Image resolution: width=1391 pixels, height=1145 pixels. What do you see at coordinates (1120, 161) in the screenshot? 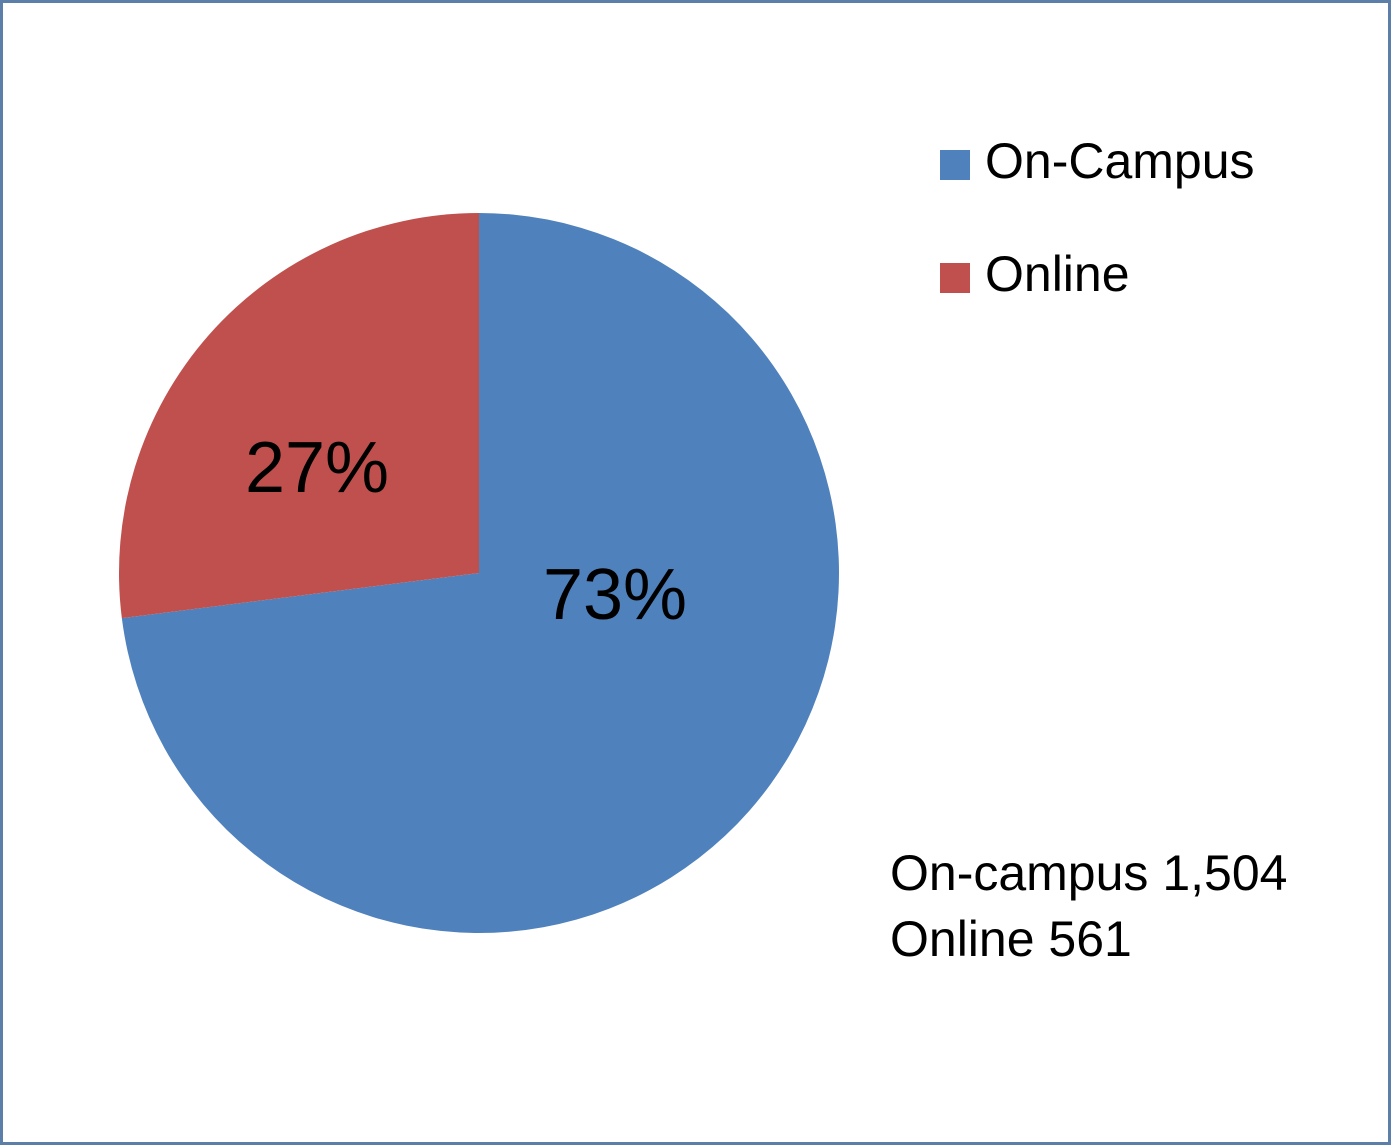
I see `legend-label: On-Campus` at bounding box center [1120, 161].